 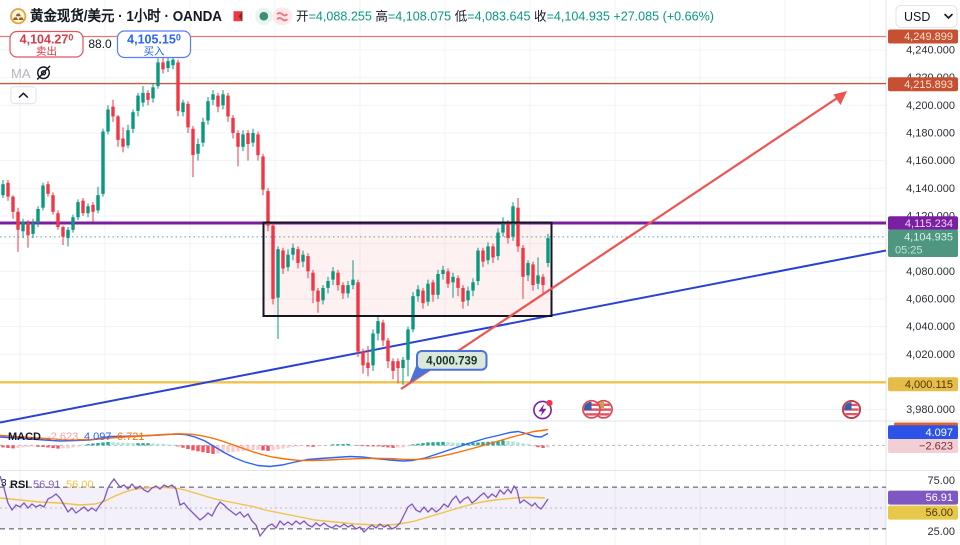 What do you see at coordinates (62, 437) in the screenshot?
I see `svg-text: -2.623` at bounding box center [62, 437].